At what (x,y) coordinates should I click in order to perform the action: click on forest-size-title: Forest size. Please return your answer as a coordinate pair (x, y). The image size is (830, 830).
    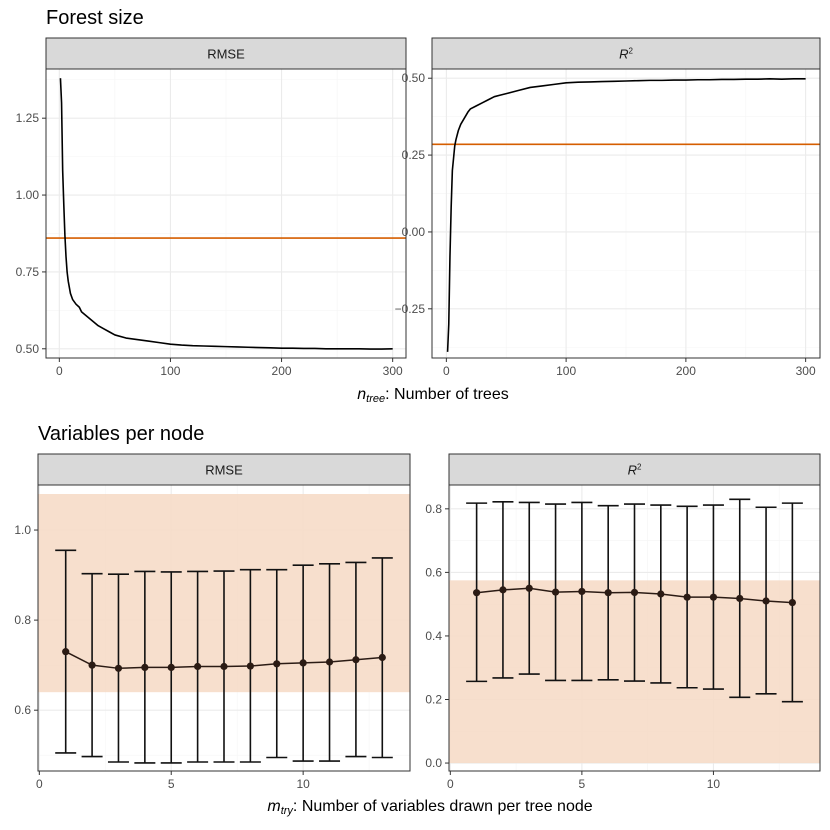
    Looking at the image, I should click on (95, 18).